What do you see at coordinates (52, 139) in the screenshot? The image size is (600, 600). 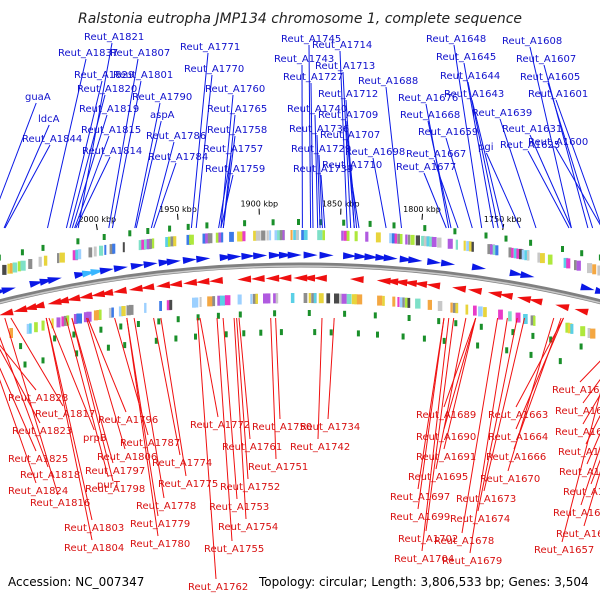 I see `gene-label-top: Reut_A1844` at bounding box center [52, 139].